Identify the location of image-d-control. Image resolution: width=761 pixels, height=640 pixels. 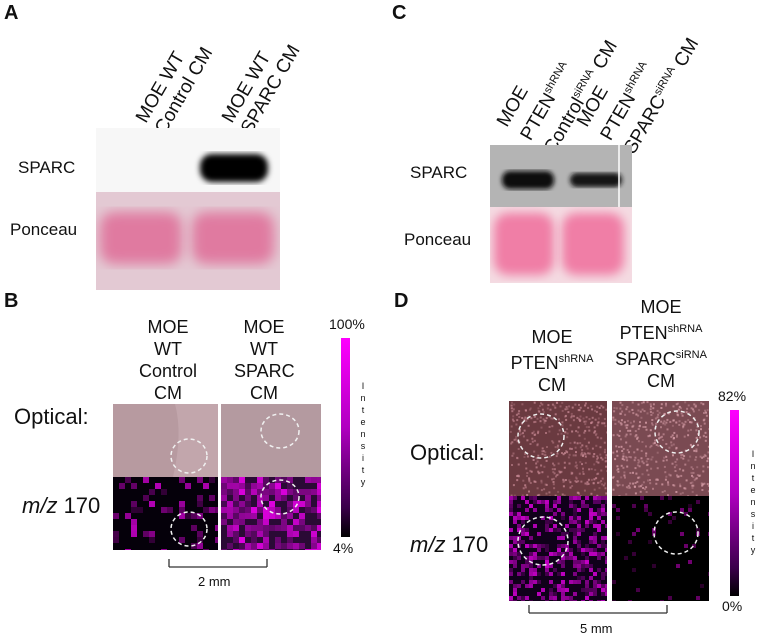
(558, 501).